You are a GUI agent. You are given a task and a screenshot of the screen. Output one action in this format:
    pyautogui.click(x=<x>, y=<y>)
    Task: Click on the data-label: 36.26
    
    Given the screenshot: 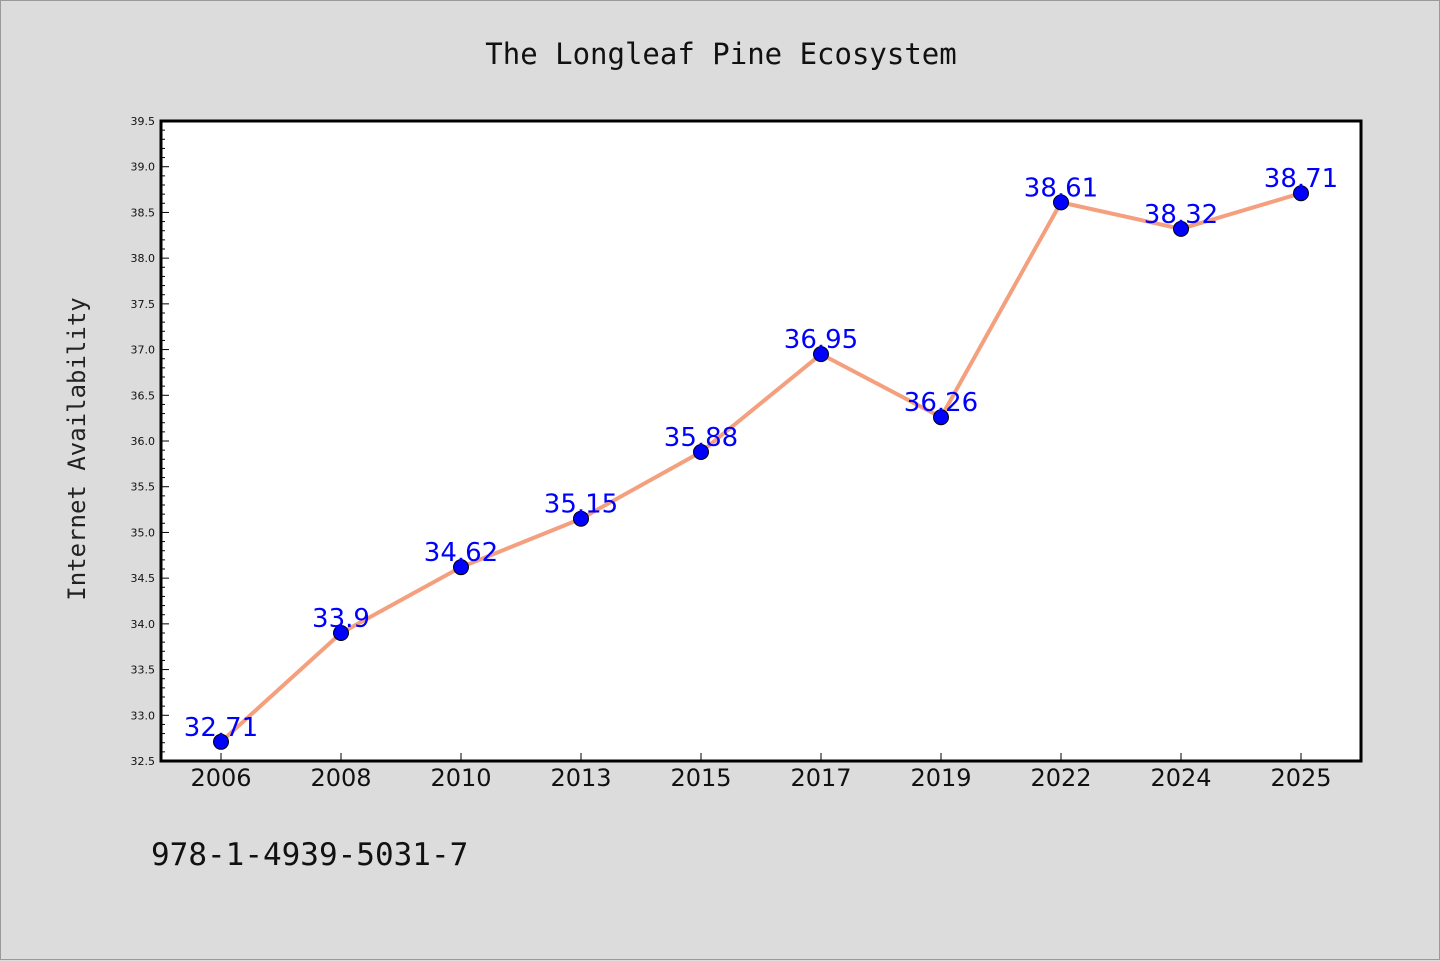 What is the action you would take?
    pyautogui.click(x=941, y=403)
    